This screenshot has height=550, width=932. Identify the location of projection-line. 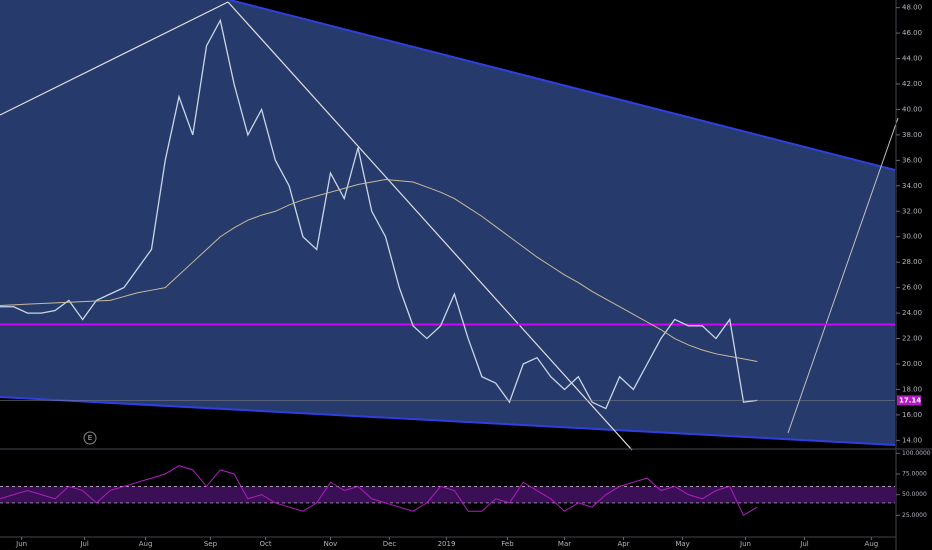
(843, 275).